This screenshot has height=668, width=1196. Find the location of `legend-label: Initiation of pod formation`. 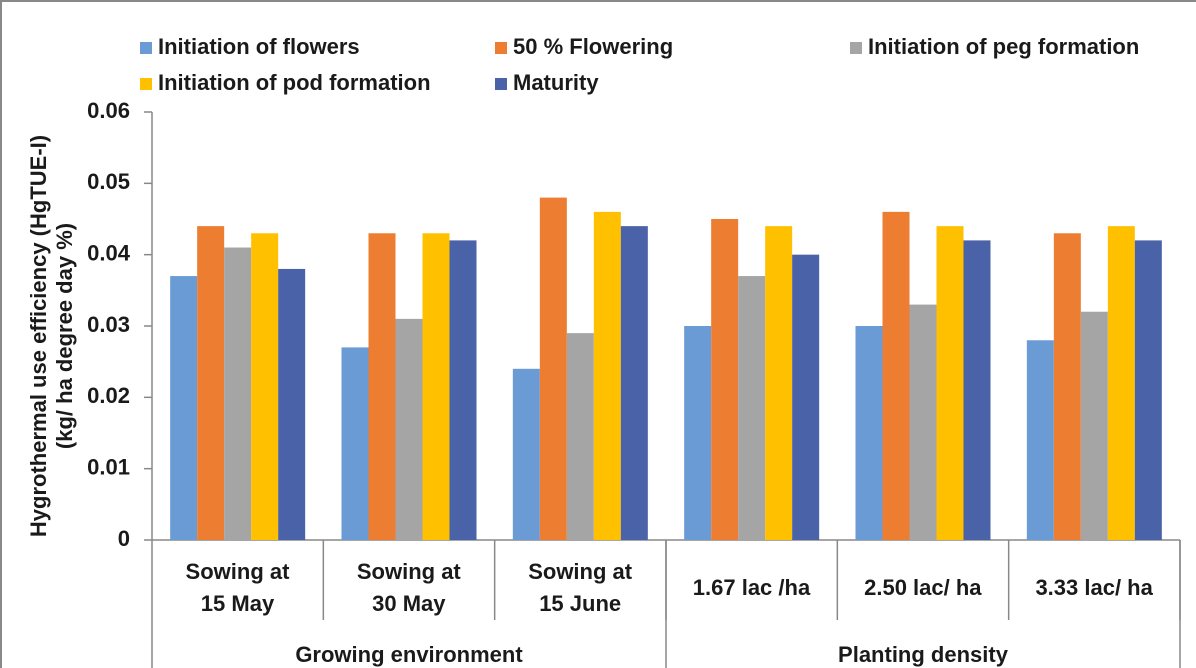

legend-label: Initiation of pod formation is located at coordinates (294, 82).